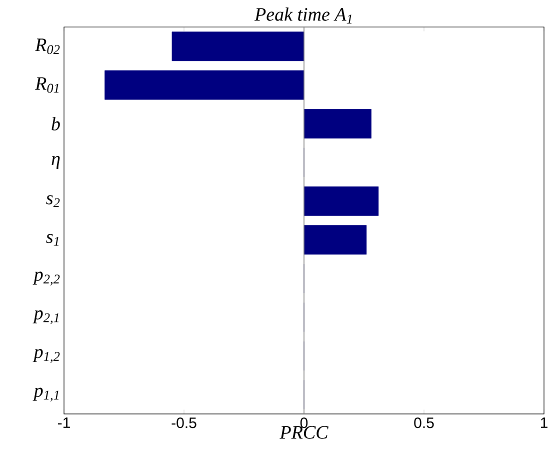 The width and height of the screenshot is (555, 468). Describe the element at coordinates (304, 423) in the screenshot. I see `x-tick-label: 0` at that location.